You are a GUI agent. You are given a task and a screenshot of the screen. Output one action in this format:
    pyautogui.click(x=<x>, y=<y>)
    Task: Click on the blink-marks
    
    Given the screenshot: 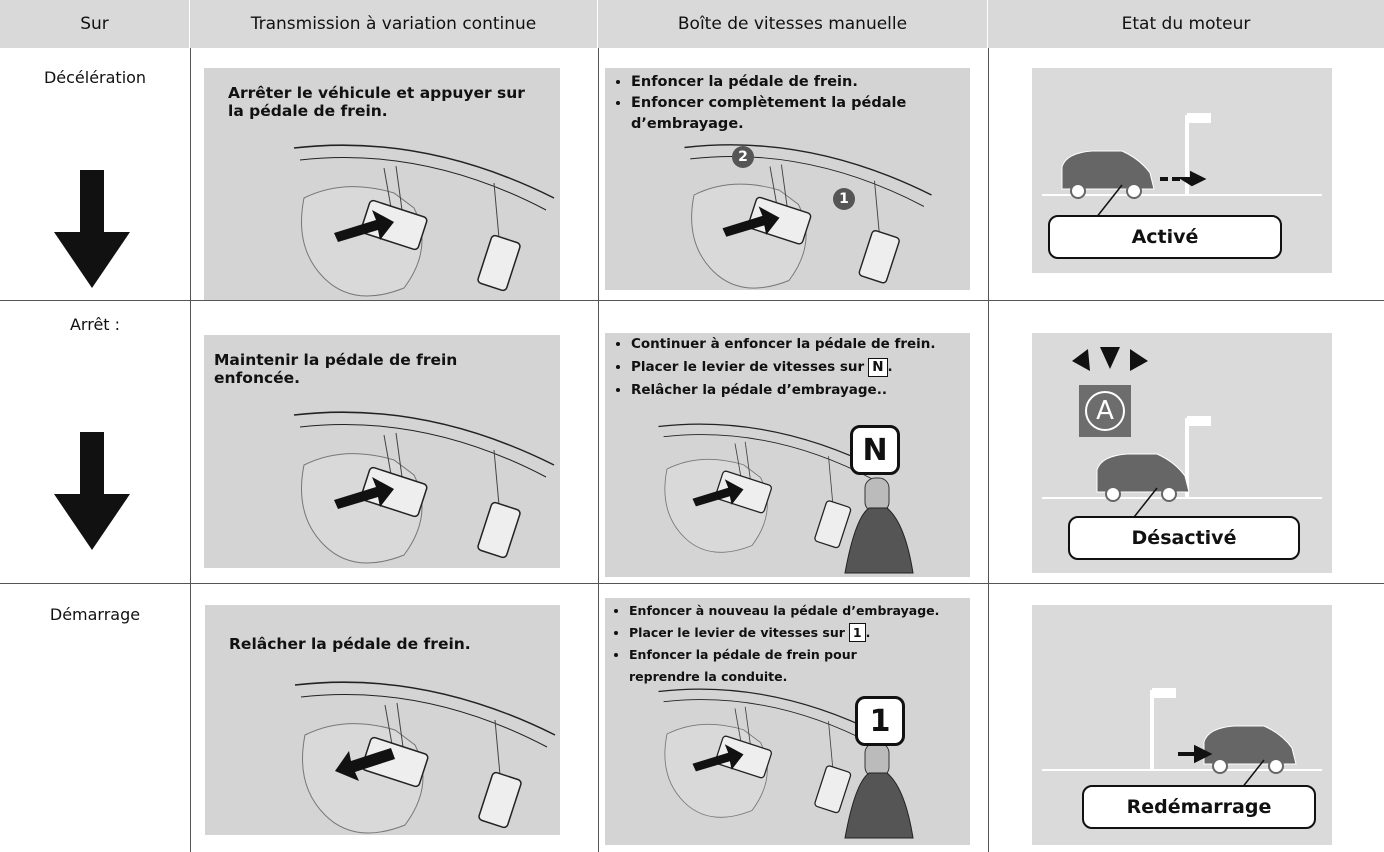 What is the action you would take?
    pyautogui.click(x=1110, y=359)
    